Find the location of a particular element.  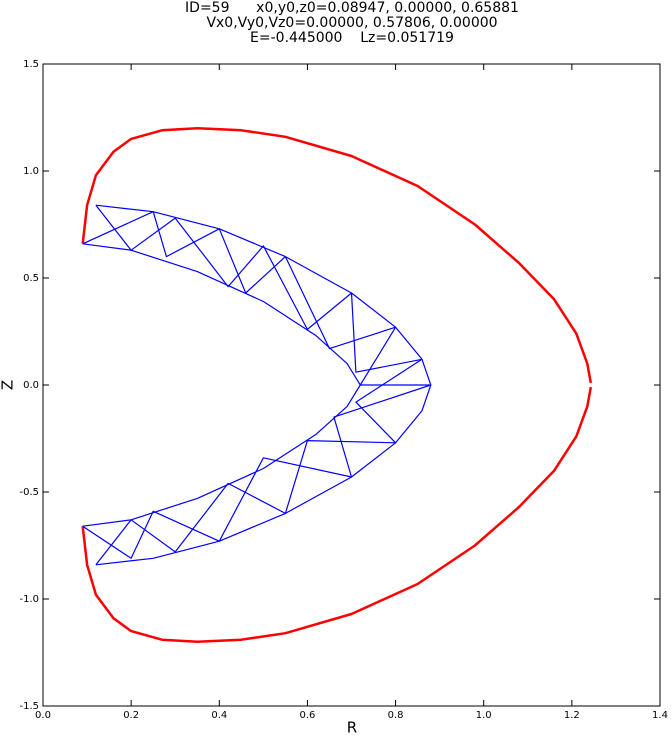

y-tick-label: -1.5 is located at coordinates (29, 706).